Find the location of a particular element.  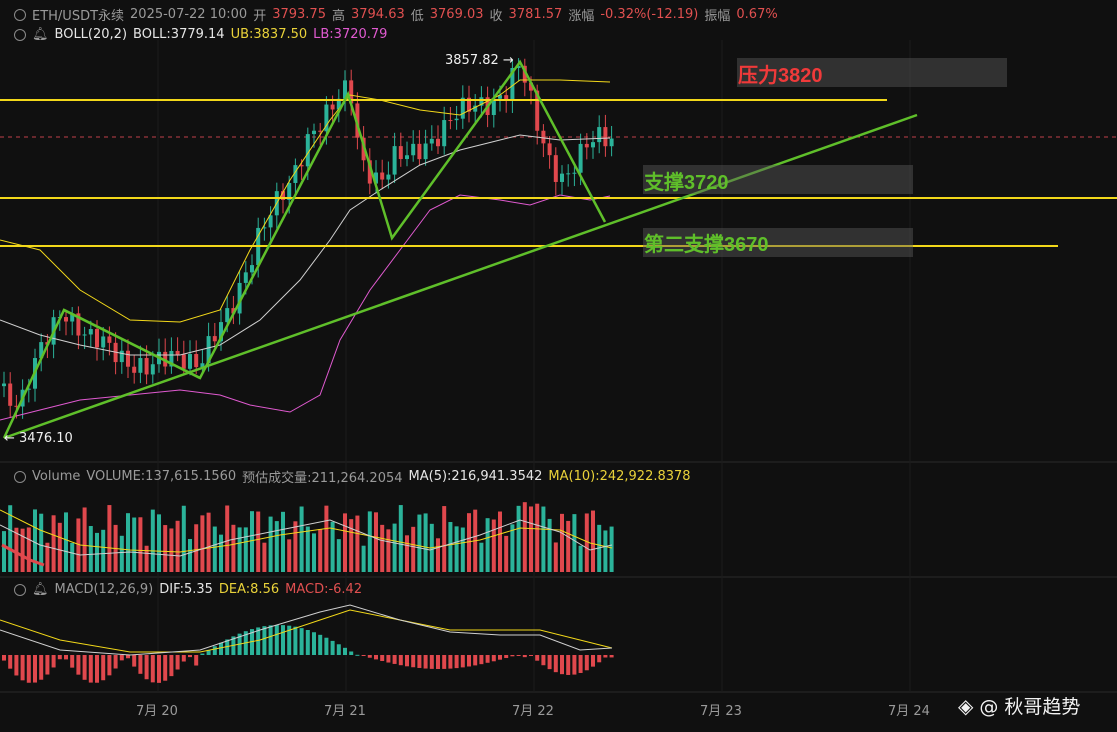

close-value: 3781.57 is located at coordinates (535, 14).